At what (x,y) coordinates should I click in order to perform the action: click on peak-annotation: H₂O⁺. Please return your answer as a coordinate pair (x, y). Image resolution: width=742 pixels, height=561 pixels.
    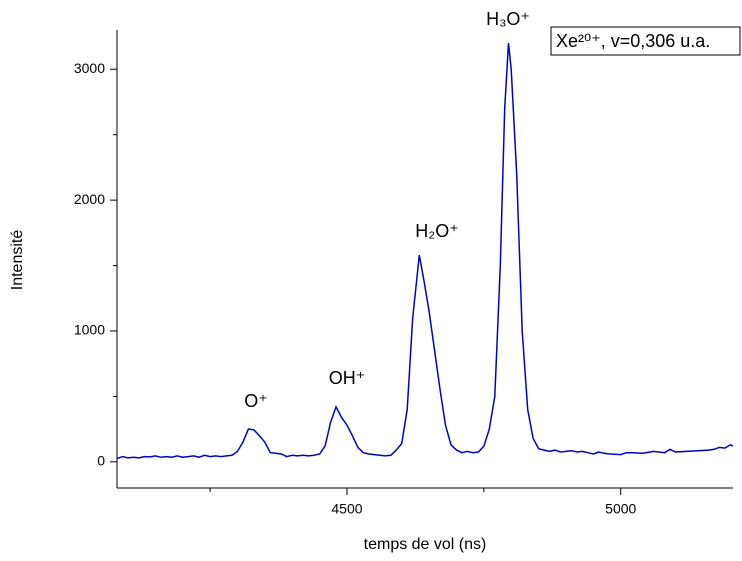
    Looking at the image, I should click on (437, 231).